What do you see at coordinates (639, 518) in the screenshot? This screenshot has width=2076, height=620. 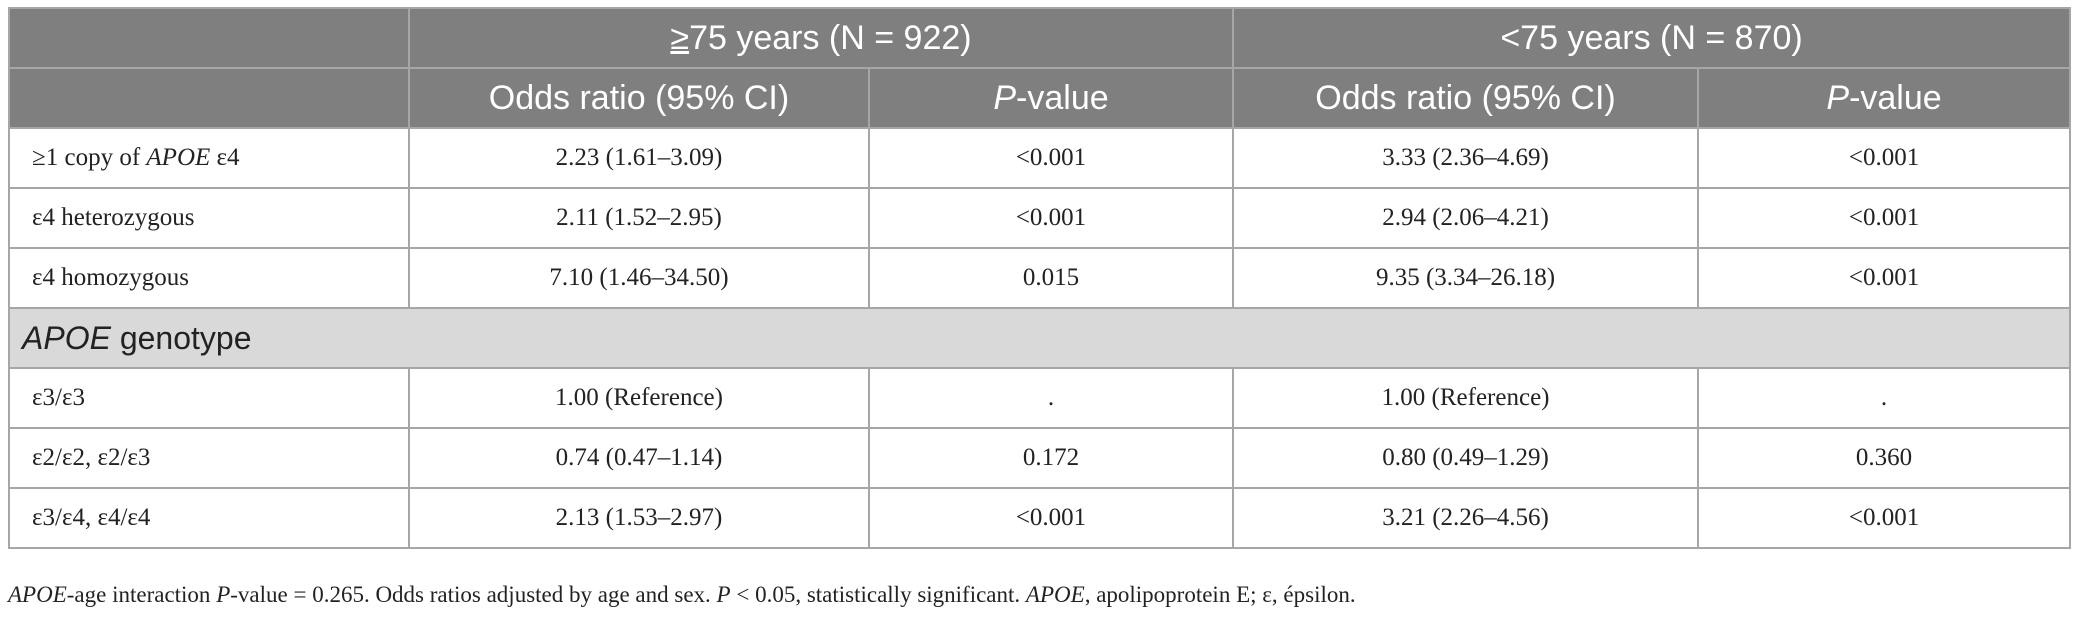 I see `odds-ratio-cell: 2.13 (1.53–2.97)` at bounding box center [639, 518].